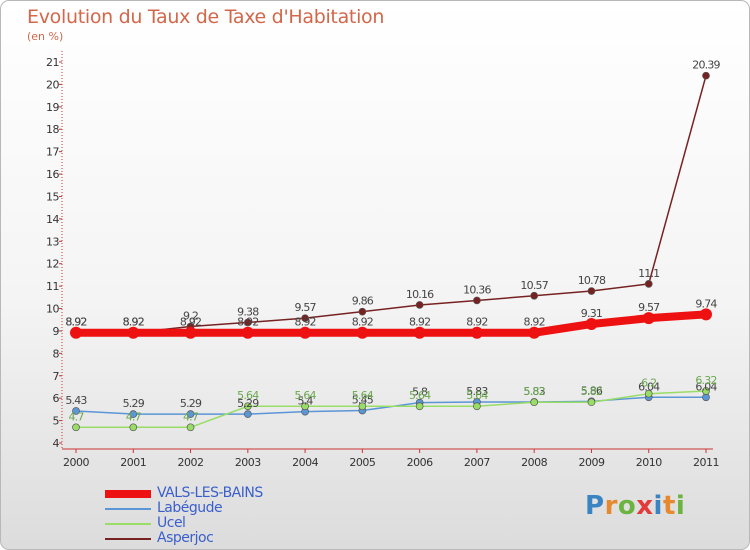 This screenshot has height=550, width=750. I want to click on logo-letter: i, so click(658, 506).